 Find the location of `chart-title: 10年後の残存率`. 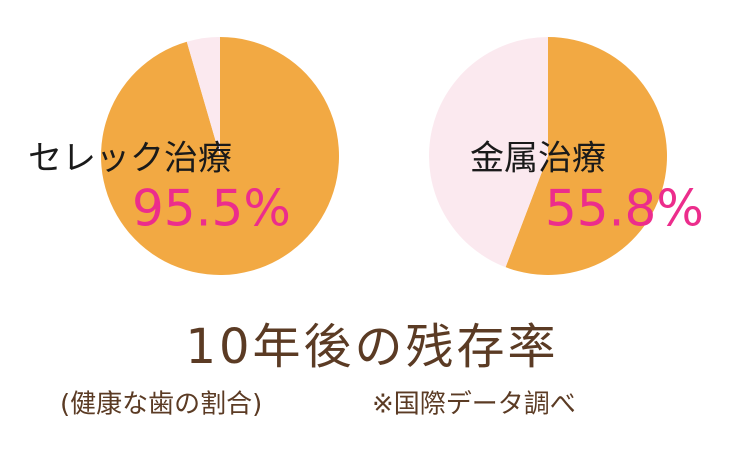

chart-title: 10年後の残存率 is located at coordinates (371, 347).